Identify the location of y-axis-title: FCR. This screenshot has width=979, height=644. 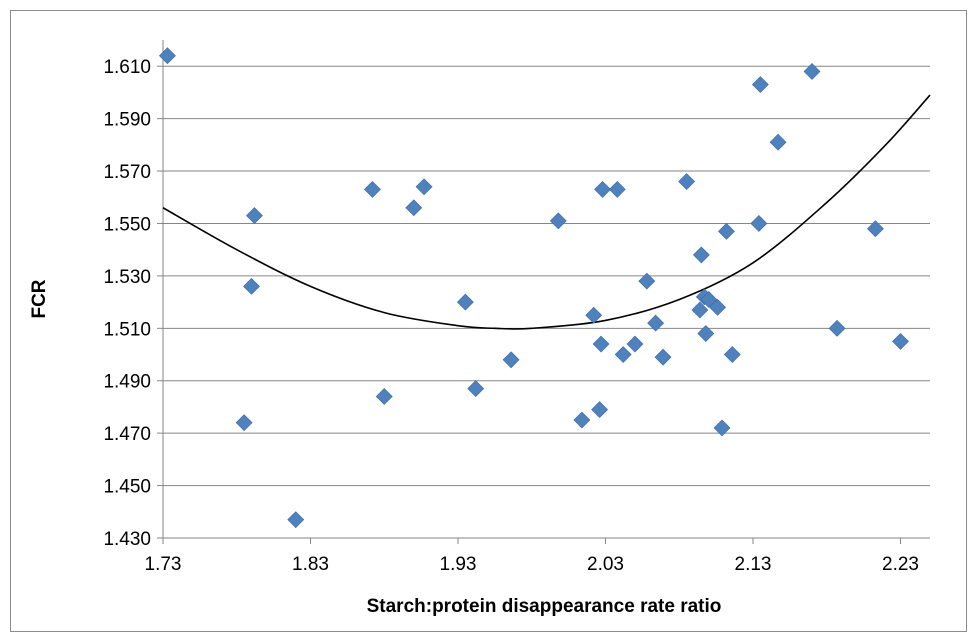
(39, 298).